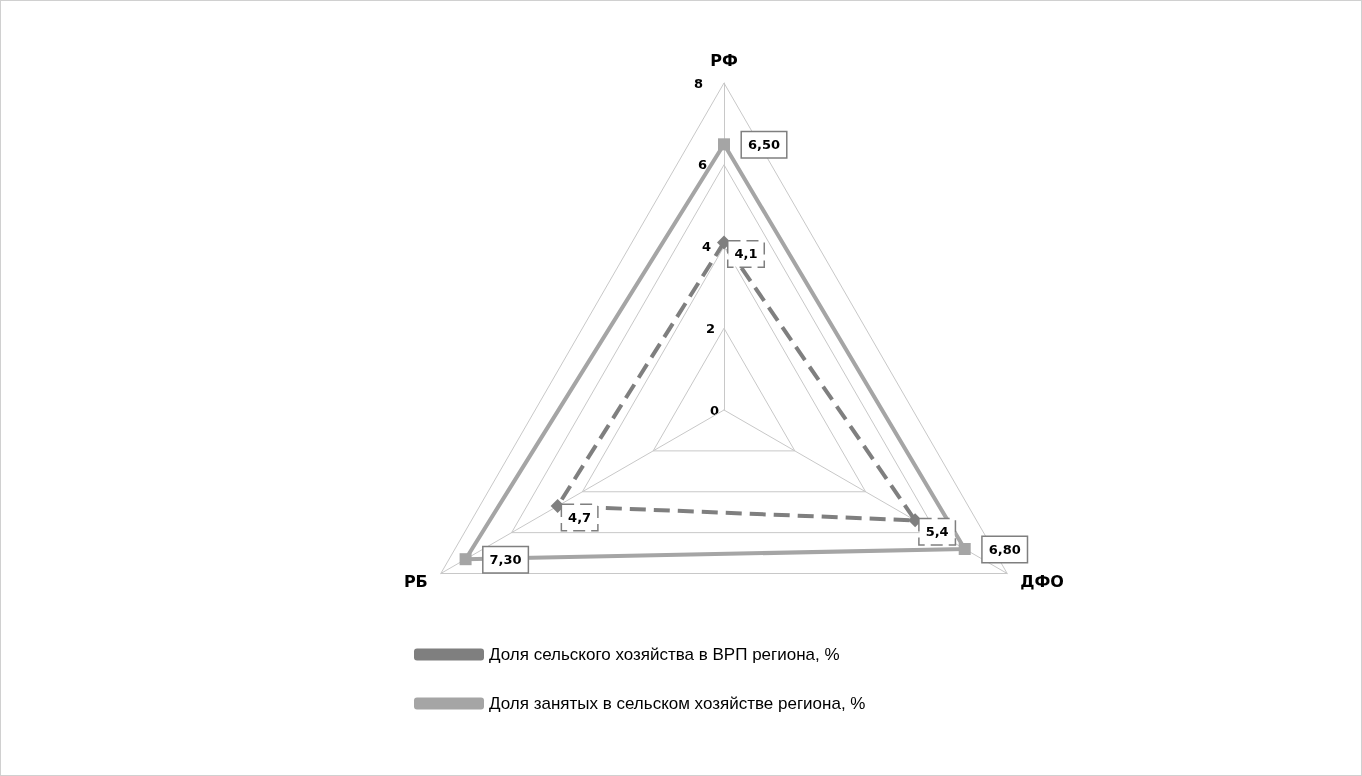 This screenshot has height=776, width=1362. I want to click on spoke-label: РФ, so click(724, 60).